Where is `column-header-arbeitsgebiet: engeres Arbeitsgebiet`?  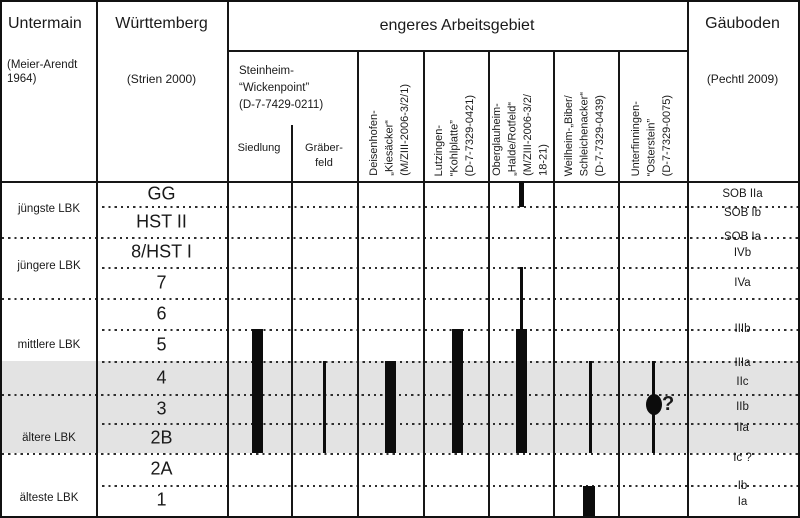
column-header-arbeitsgebiet: engeres Arbeitsgebiet is located at coordinates (457, 25).